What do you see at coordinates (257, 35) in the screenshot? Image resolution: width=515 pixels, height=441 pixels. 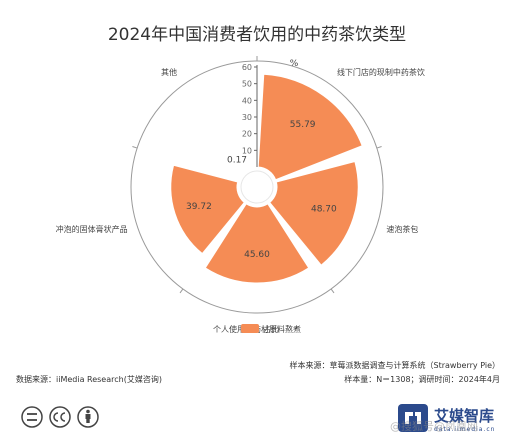 I see `chart-title: 2024年中国消费者饮用的中药茶饮类型` at bounding box center [257, 35].